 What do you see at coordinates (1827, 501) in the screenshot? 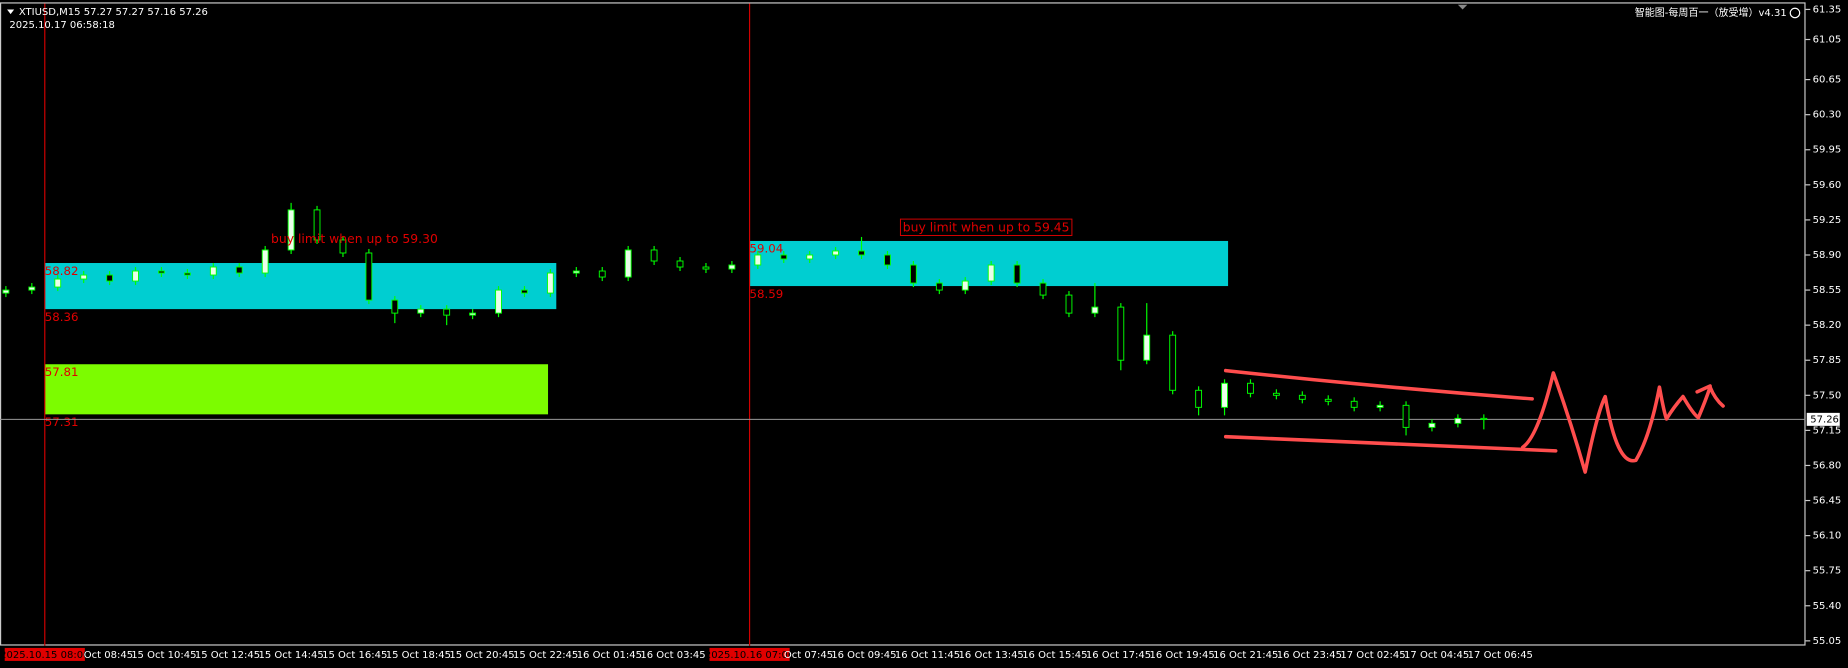
I see `y-tick-label: 56.45` at bounding box center [1827, 501].